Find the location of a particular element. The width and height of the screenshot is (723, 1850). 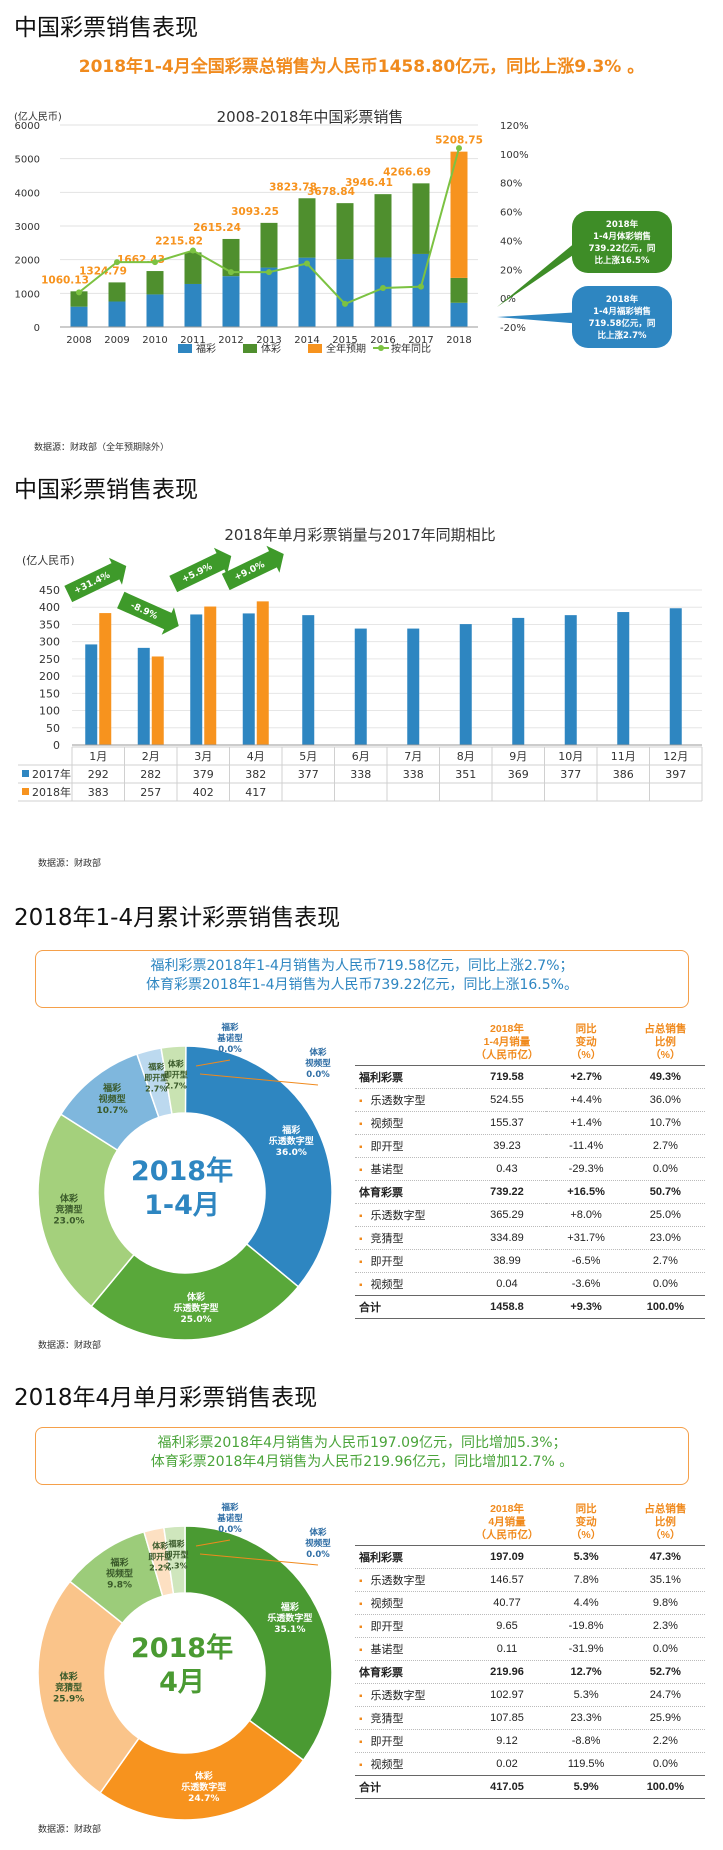

table-row: ▪ 竞猜型 334.89 +31.7% 23.0% is located at coordinates (530, 1238).